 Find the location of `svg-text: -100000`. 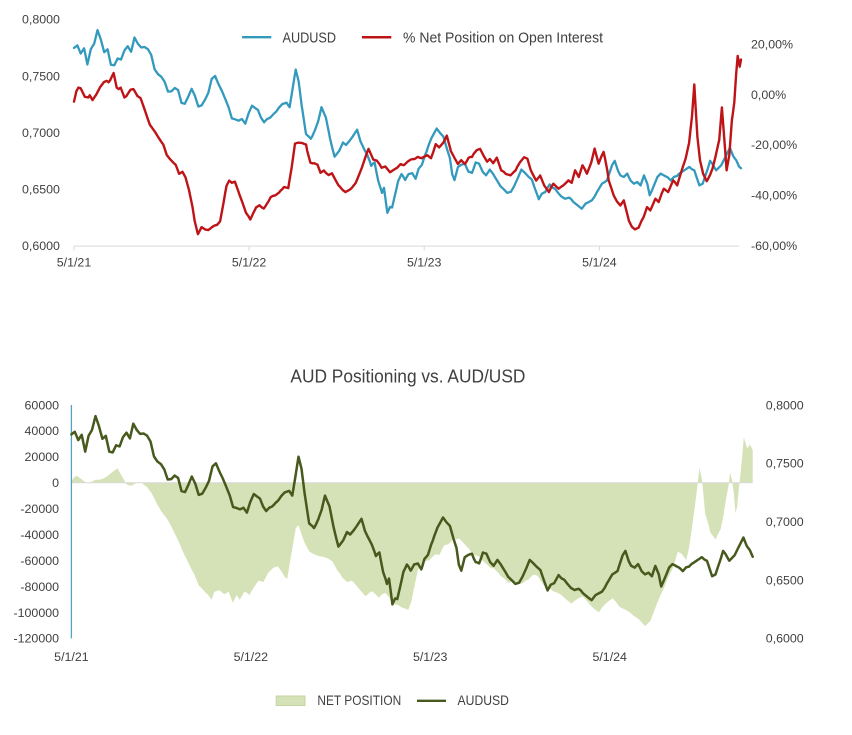

svg-text: -100000 is located at coordinates (37, 613).